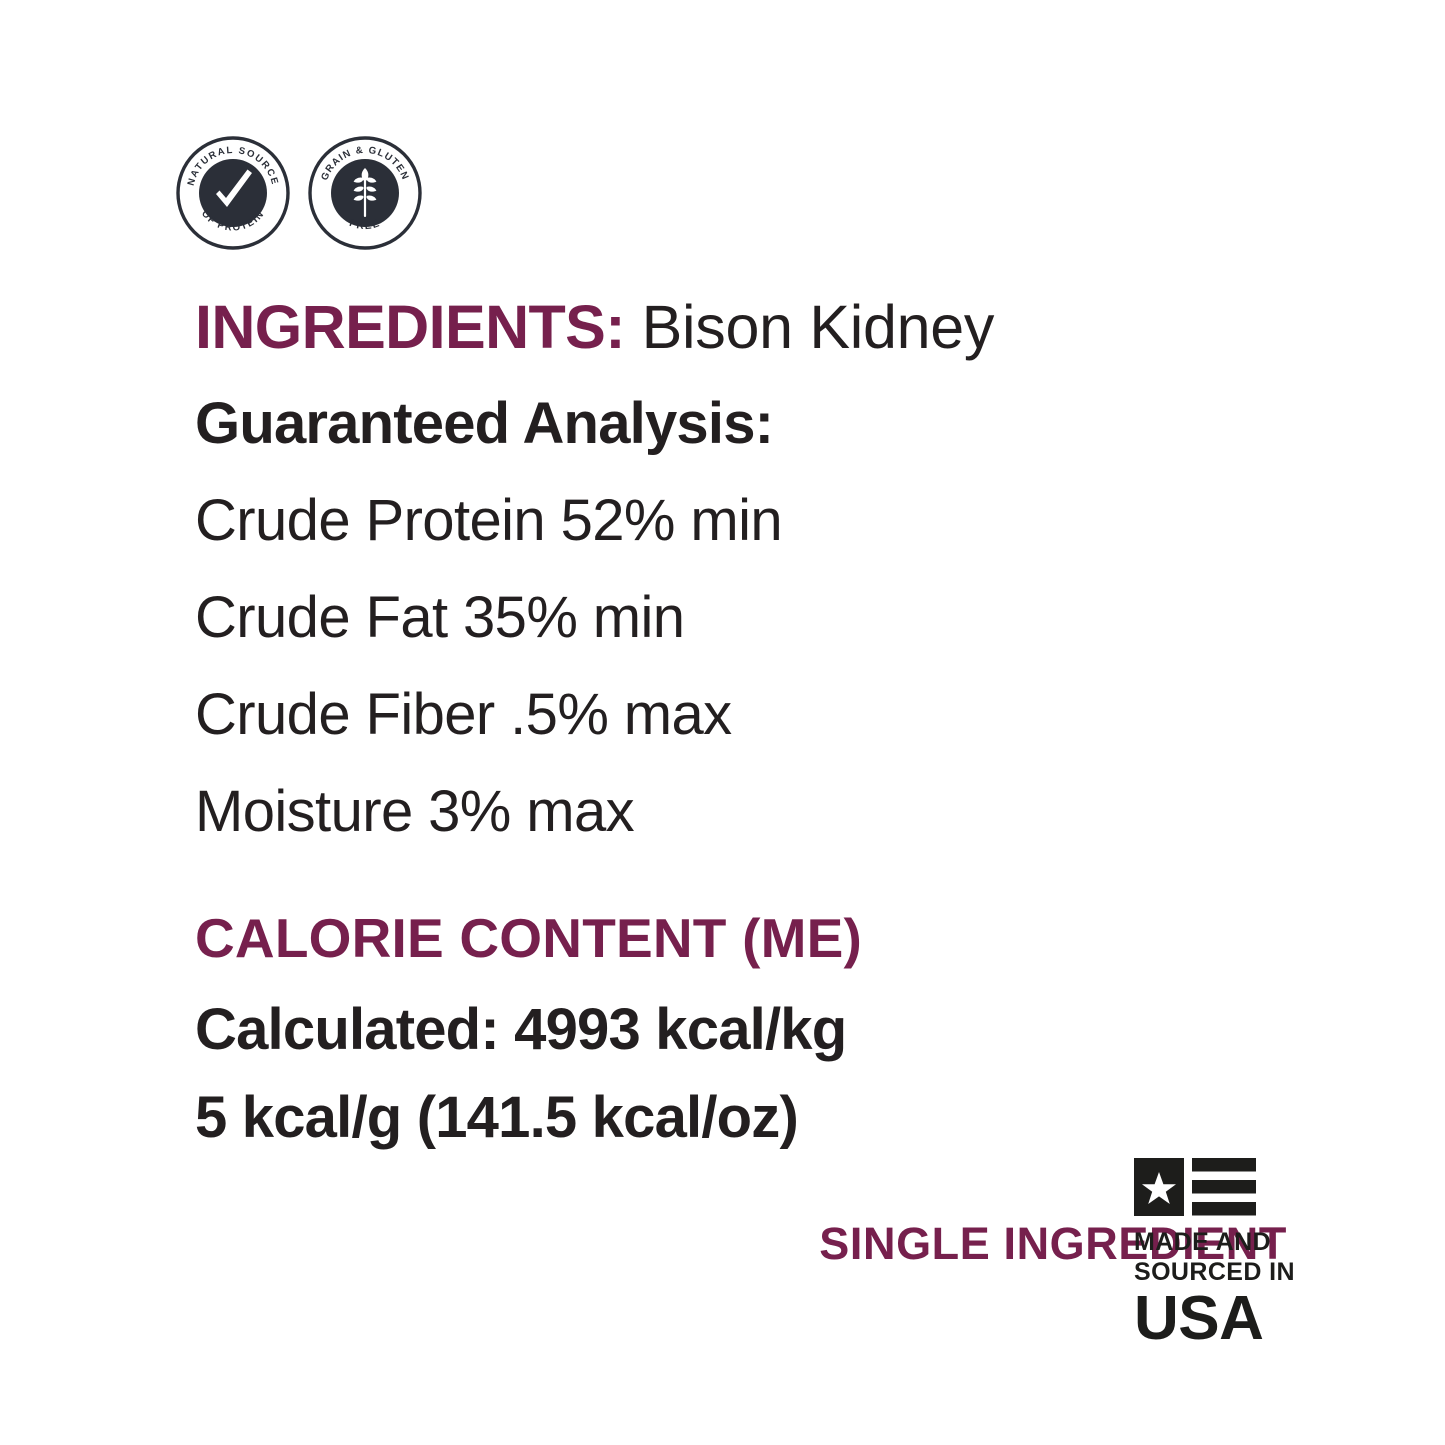  What do you see at coordinates (440, 617) in the screenshot?
I see `analysis-row-crude-fat: Crude Fat 35% min` at bounding box center [440, 617].